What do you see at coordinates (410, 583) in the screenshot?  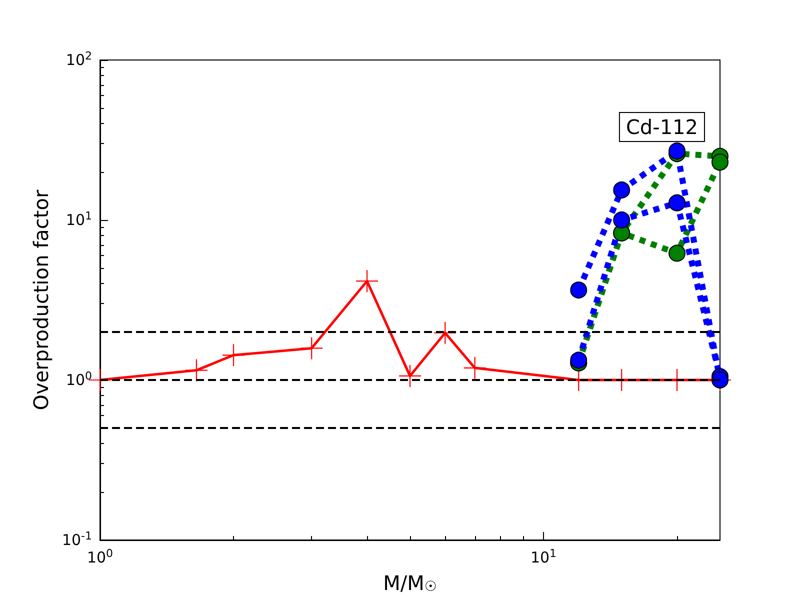 I see `x-axis-title: M/M☉` at bounding box center [410, 583].